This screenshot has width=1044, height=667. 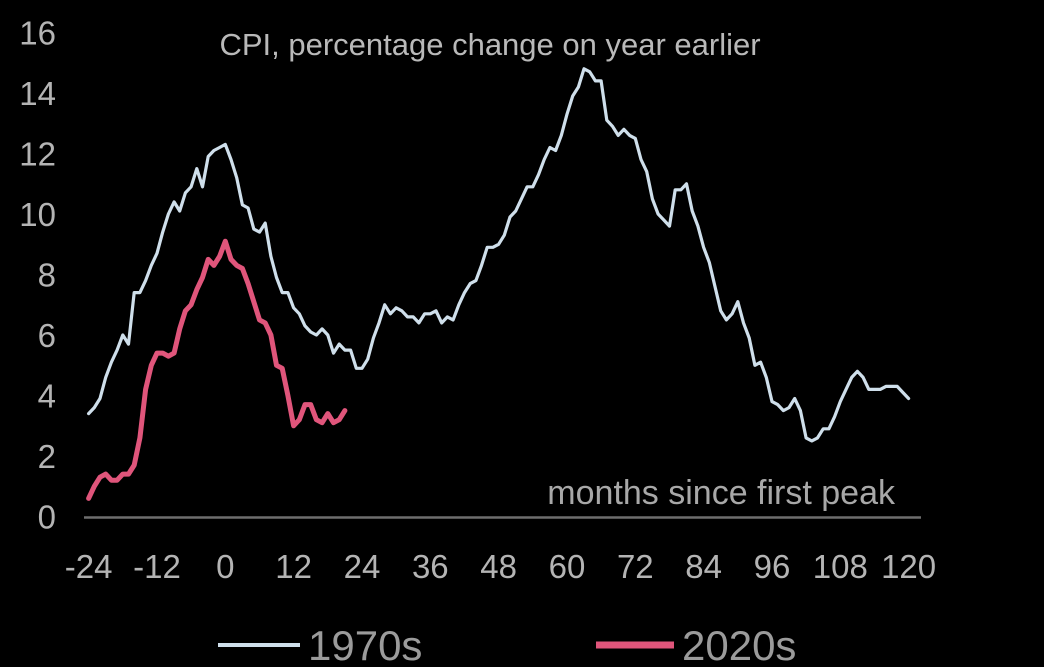 What do you see at coordinates (362, 566) in the screenshot?
I see `x-tick-label: 24` at bounding box center [362, 566].